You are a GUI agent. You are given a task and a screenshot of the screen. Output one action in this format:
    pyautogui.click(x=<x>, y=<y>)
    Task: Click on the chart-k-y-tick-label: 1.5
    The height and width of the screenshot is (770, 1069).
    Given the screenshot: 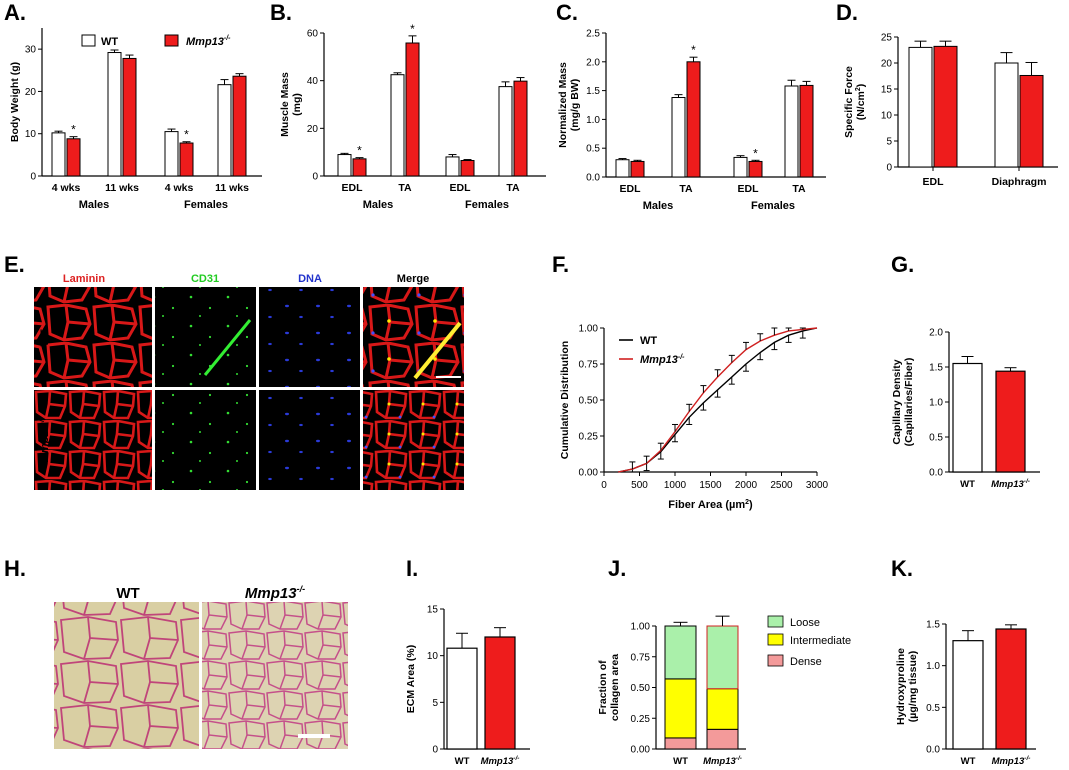 What is the action you would take?
    pyautogui.click(x=933, y=625)
    